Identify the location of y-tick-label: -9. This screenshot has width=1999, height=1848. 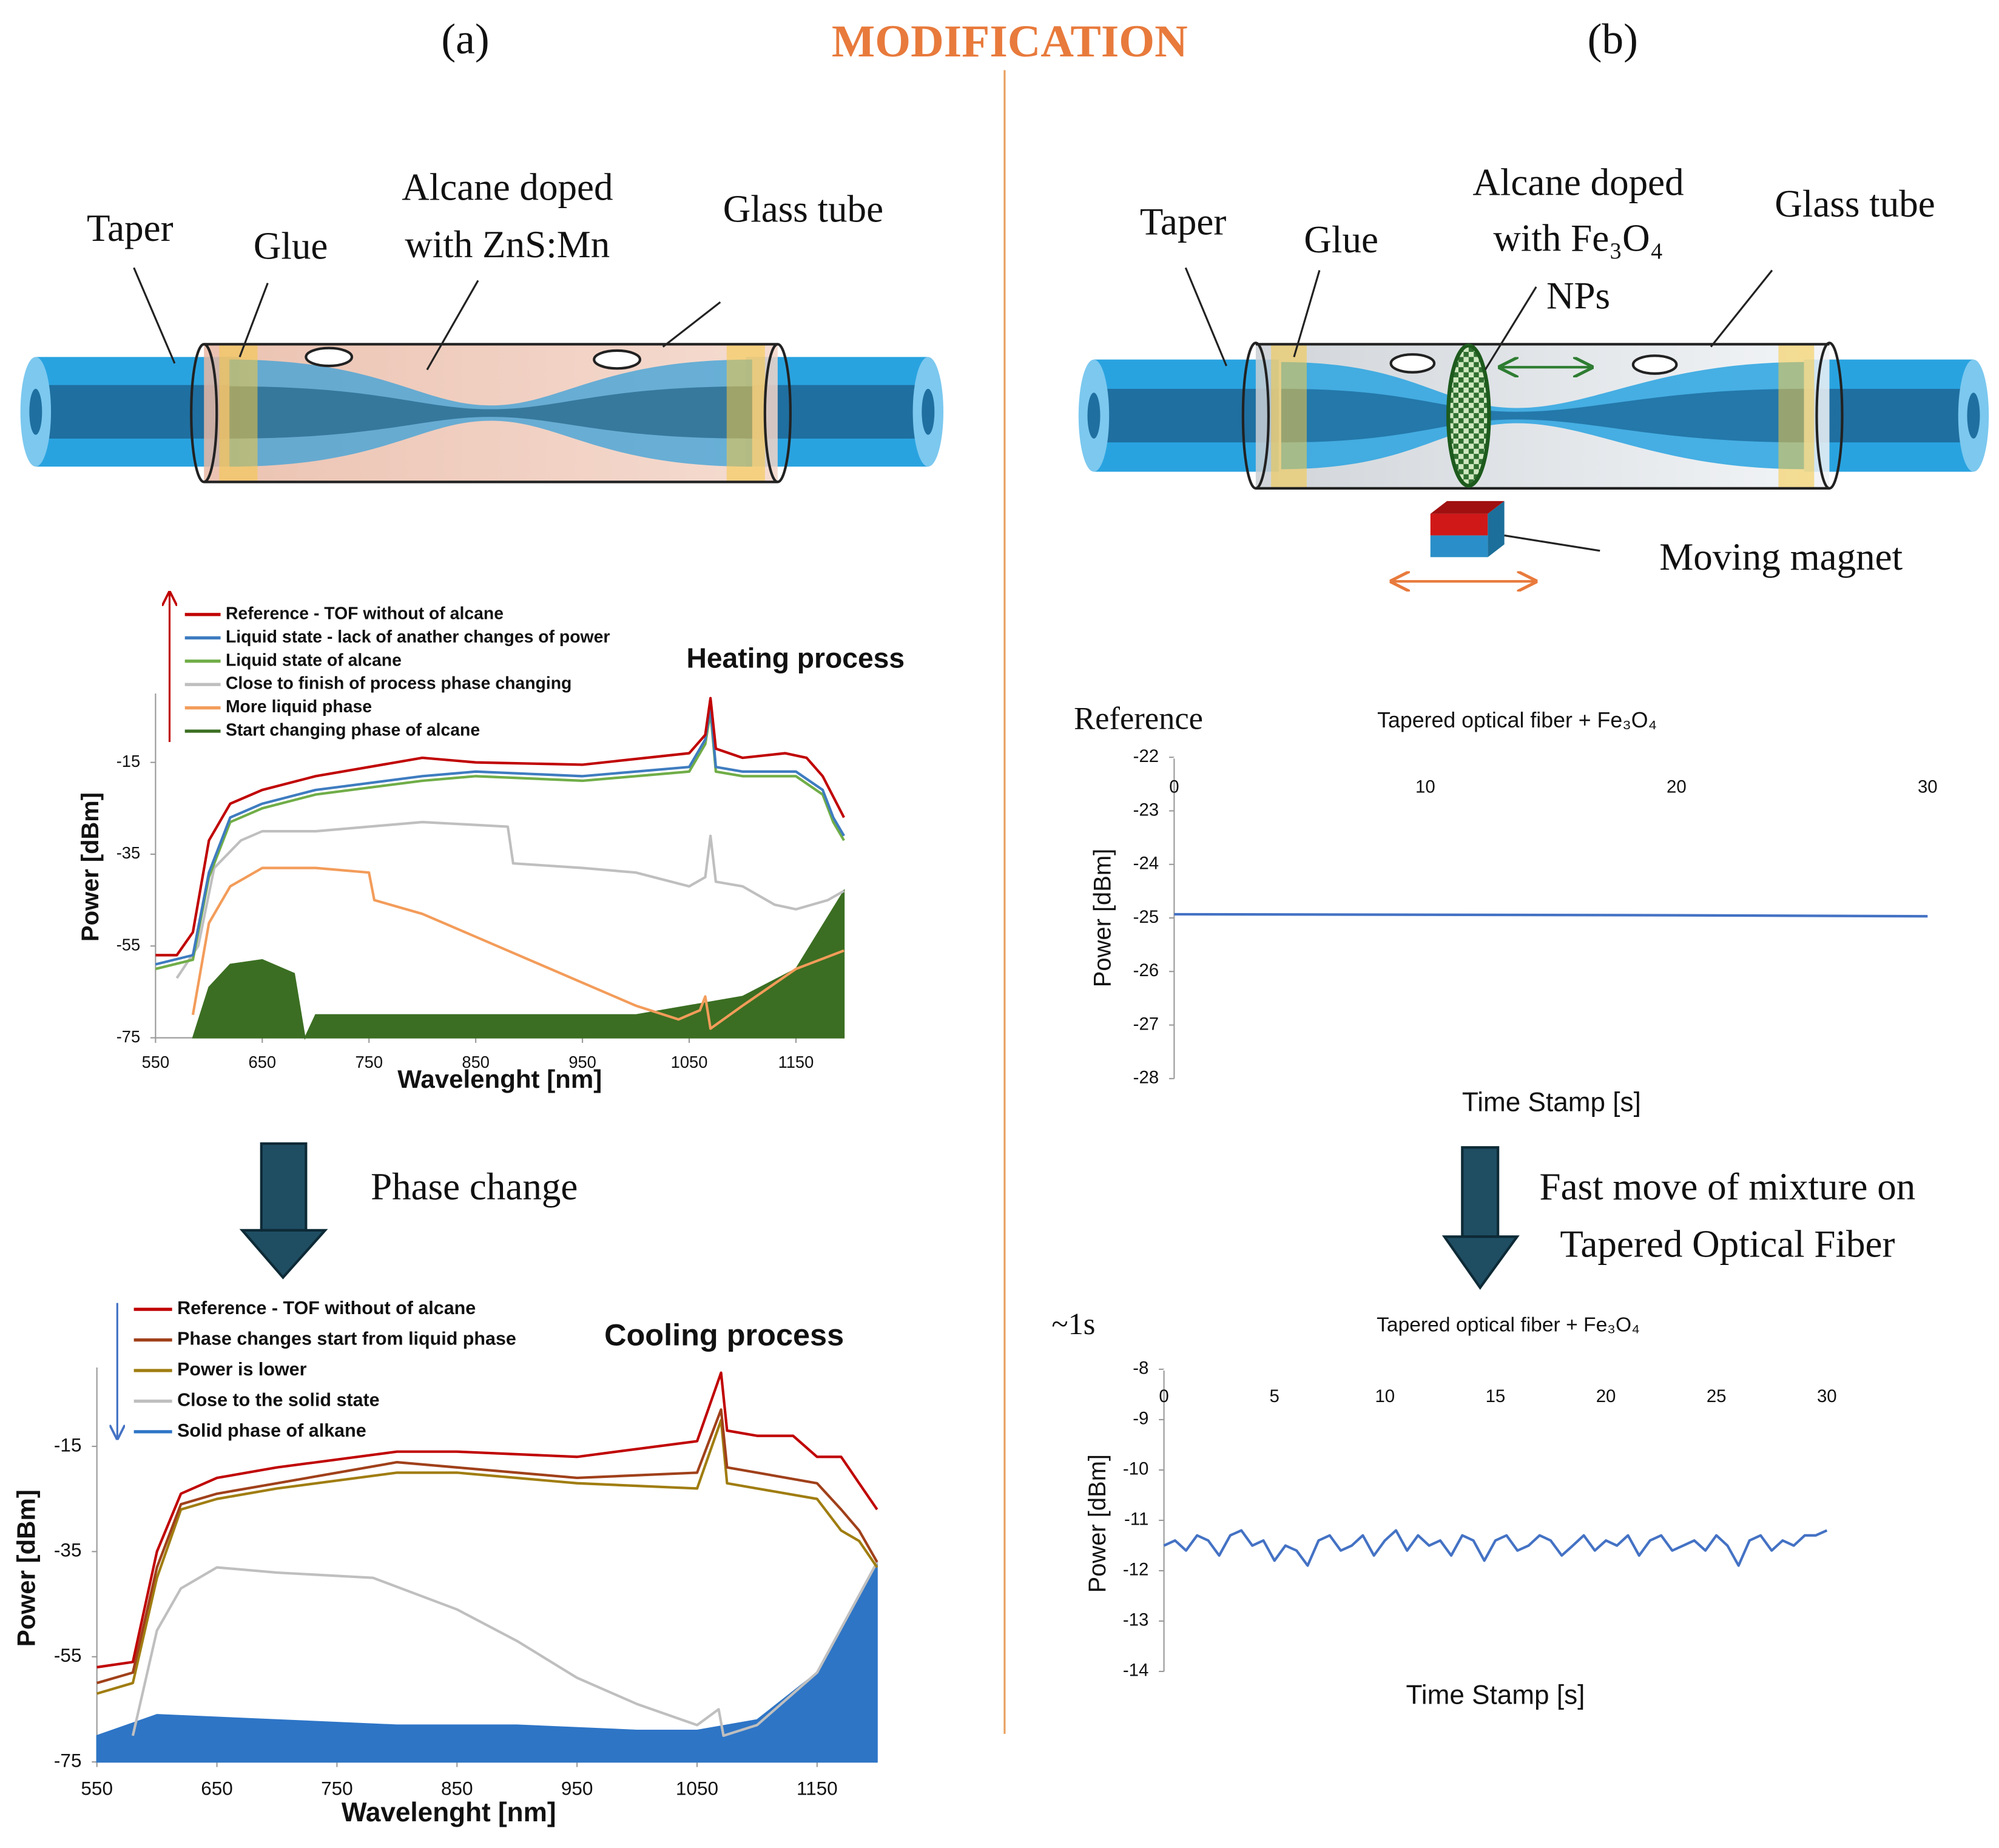
(1140, 1419).